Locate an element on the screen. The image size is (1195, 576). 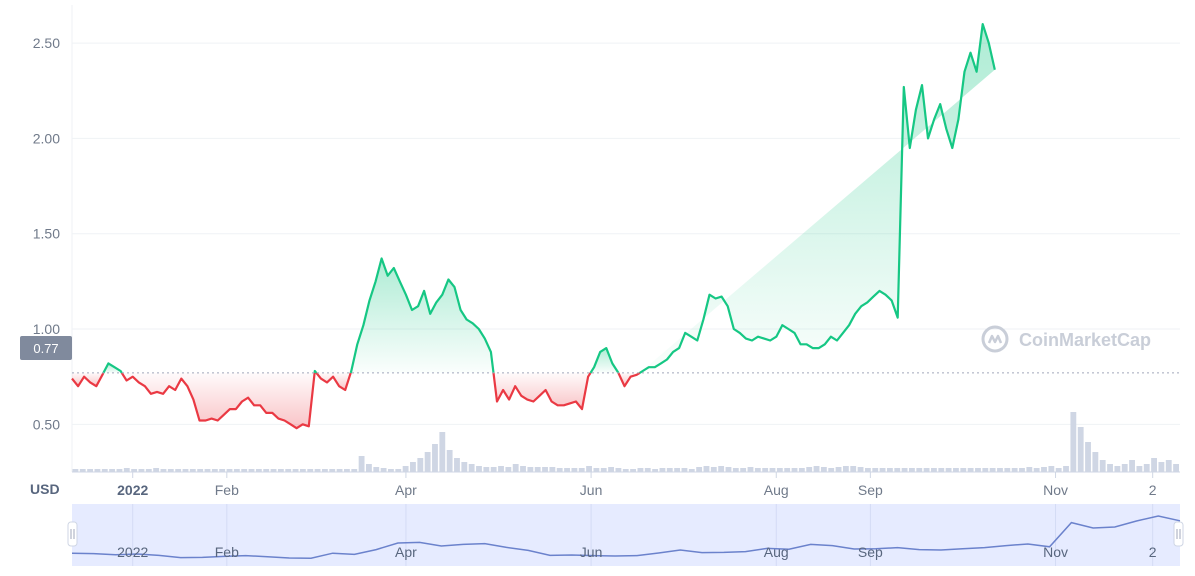
navigator-tick-label: Jun is located at coordinates (591, 552).